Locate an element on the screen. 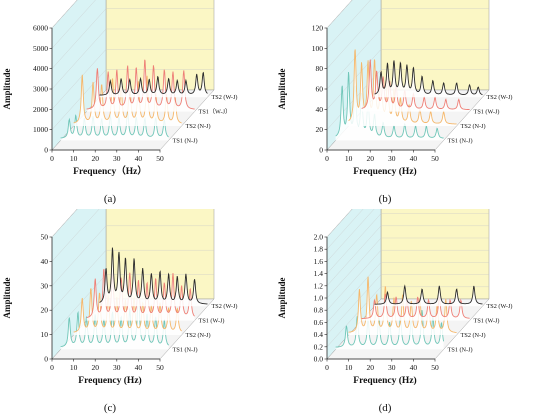 The width and height of the screenshot is (550, 417). panel-label: (b) is located at coordinates (385, 199).